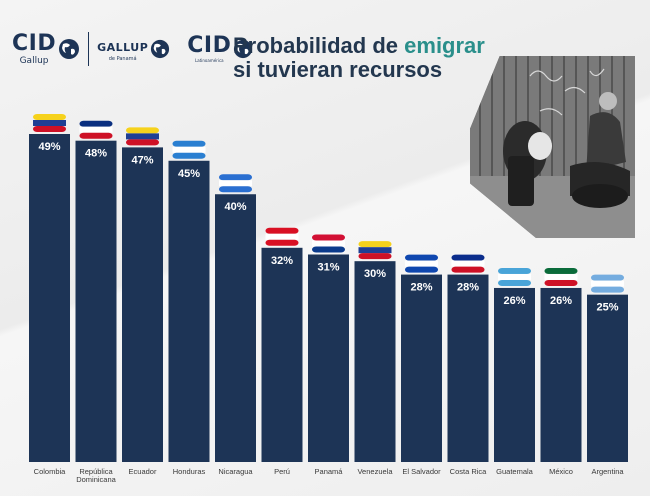 This screenshot has height=496, width=650. Describe the element at coordinates (34, 60) in the screenshot. I see `cid-logo-sub: Gallup` at that location.